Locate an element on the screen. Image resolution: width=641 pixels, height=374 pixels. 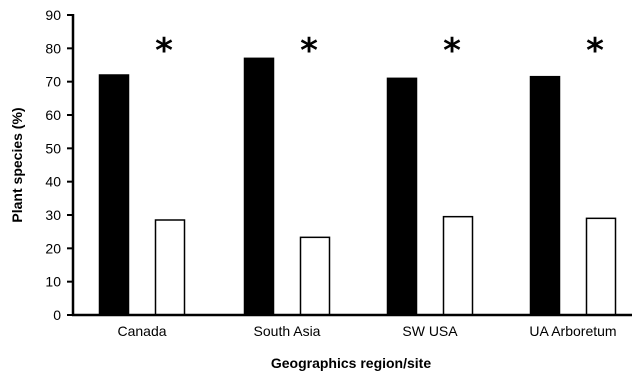
y-axis-title: Plant species (%) is located at coordinates (17, 164).